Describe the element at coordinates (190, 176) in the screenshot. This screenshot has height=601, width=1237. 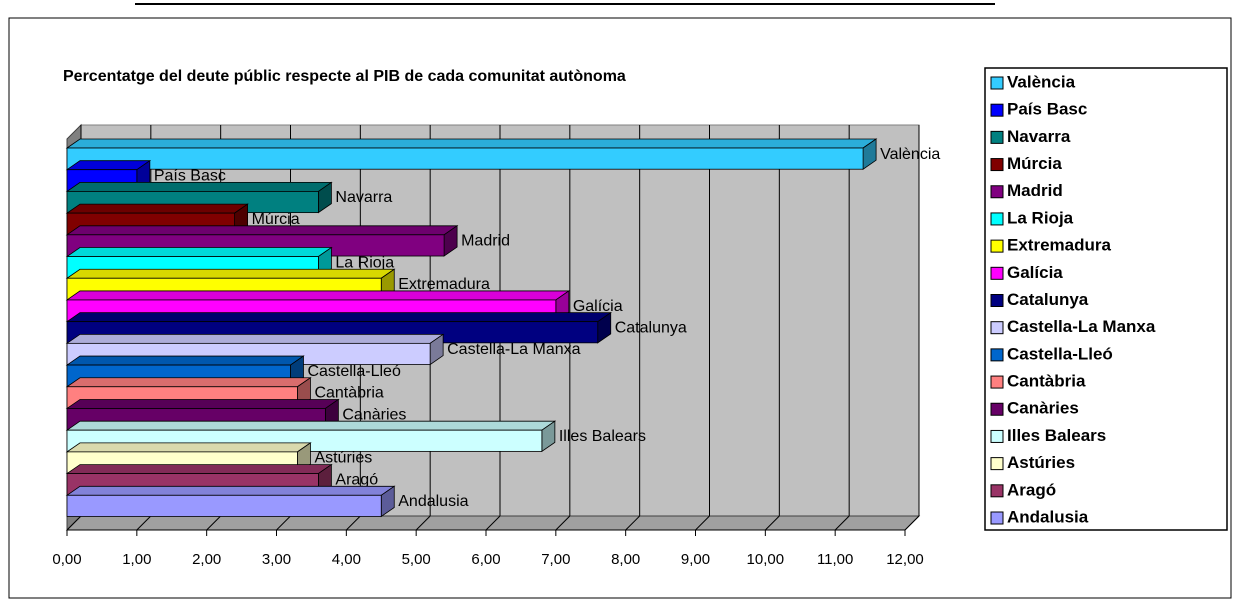
I see `data-label: País Basc` at that location.